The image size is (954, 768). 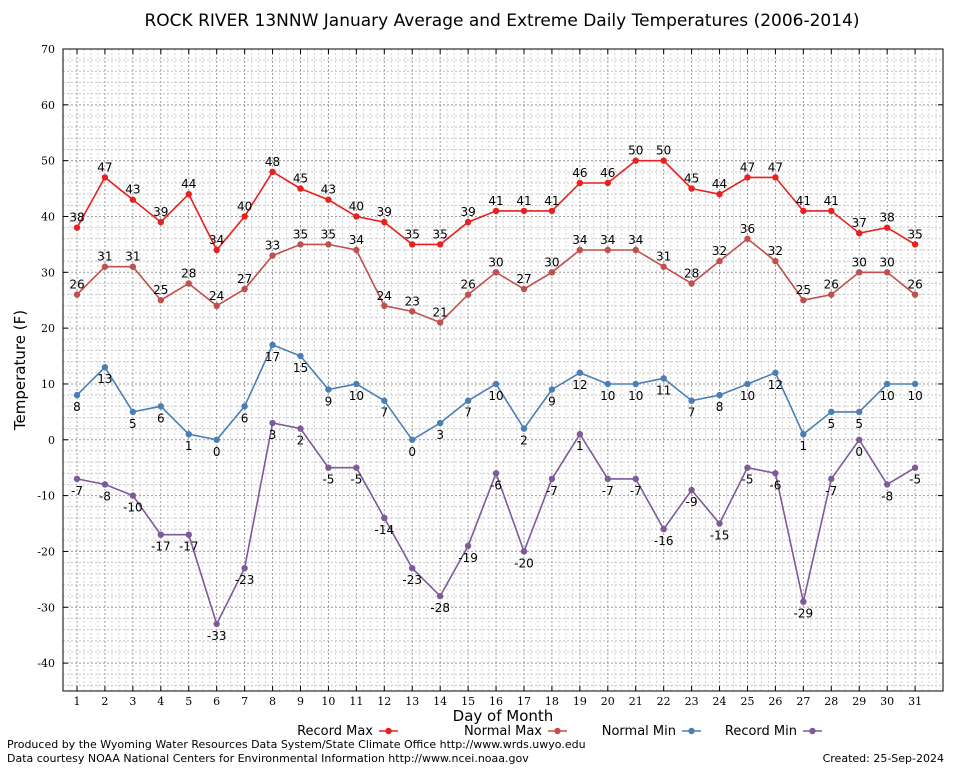 What do you see at coordinates (468, 701) in the screenshot?
I see `x-tick-label: 15` at bounding box center [468, 701].